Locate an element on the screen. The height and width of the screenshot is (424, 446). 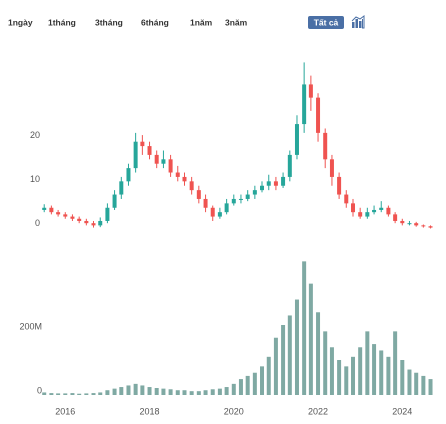
x-tick-label: 2018 is located at coordinates (150, 411).